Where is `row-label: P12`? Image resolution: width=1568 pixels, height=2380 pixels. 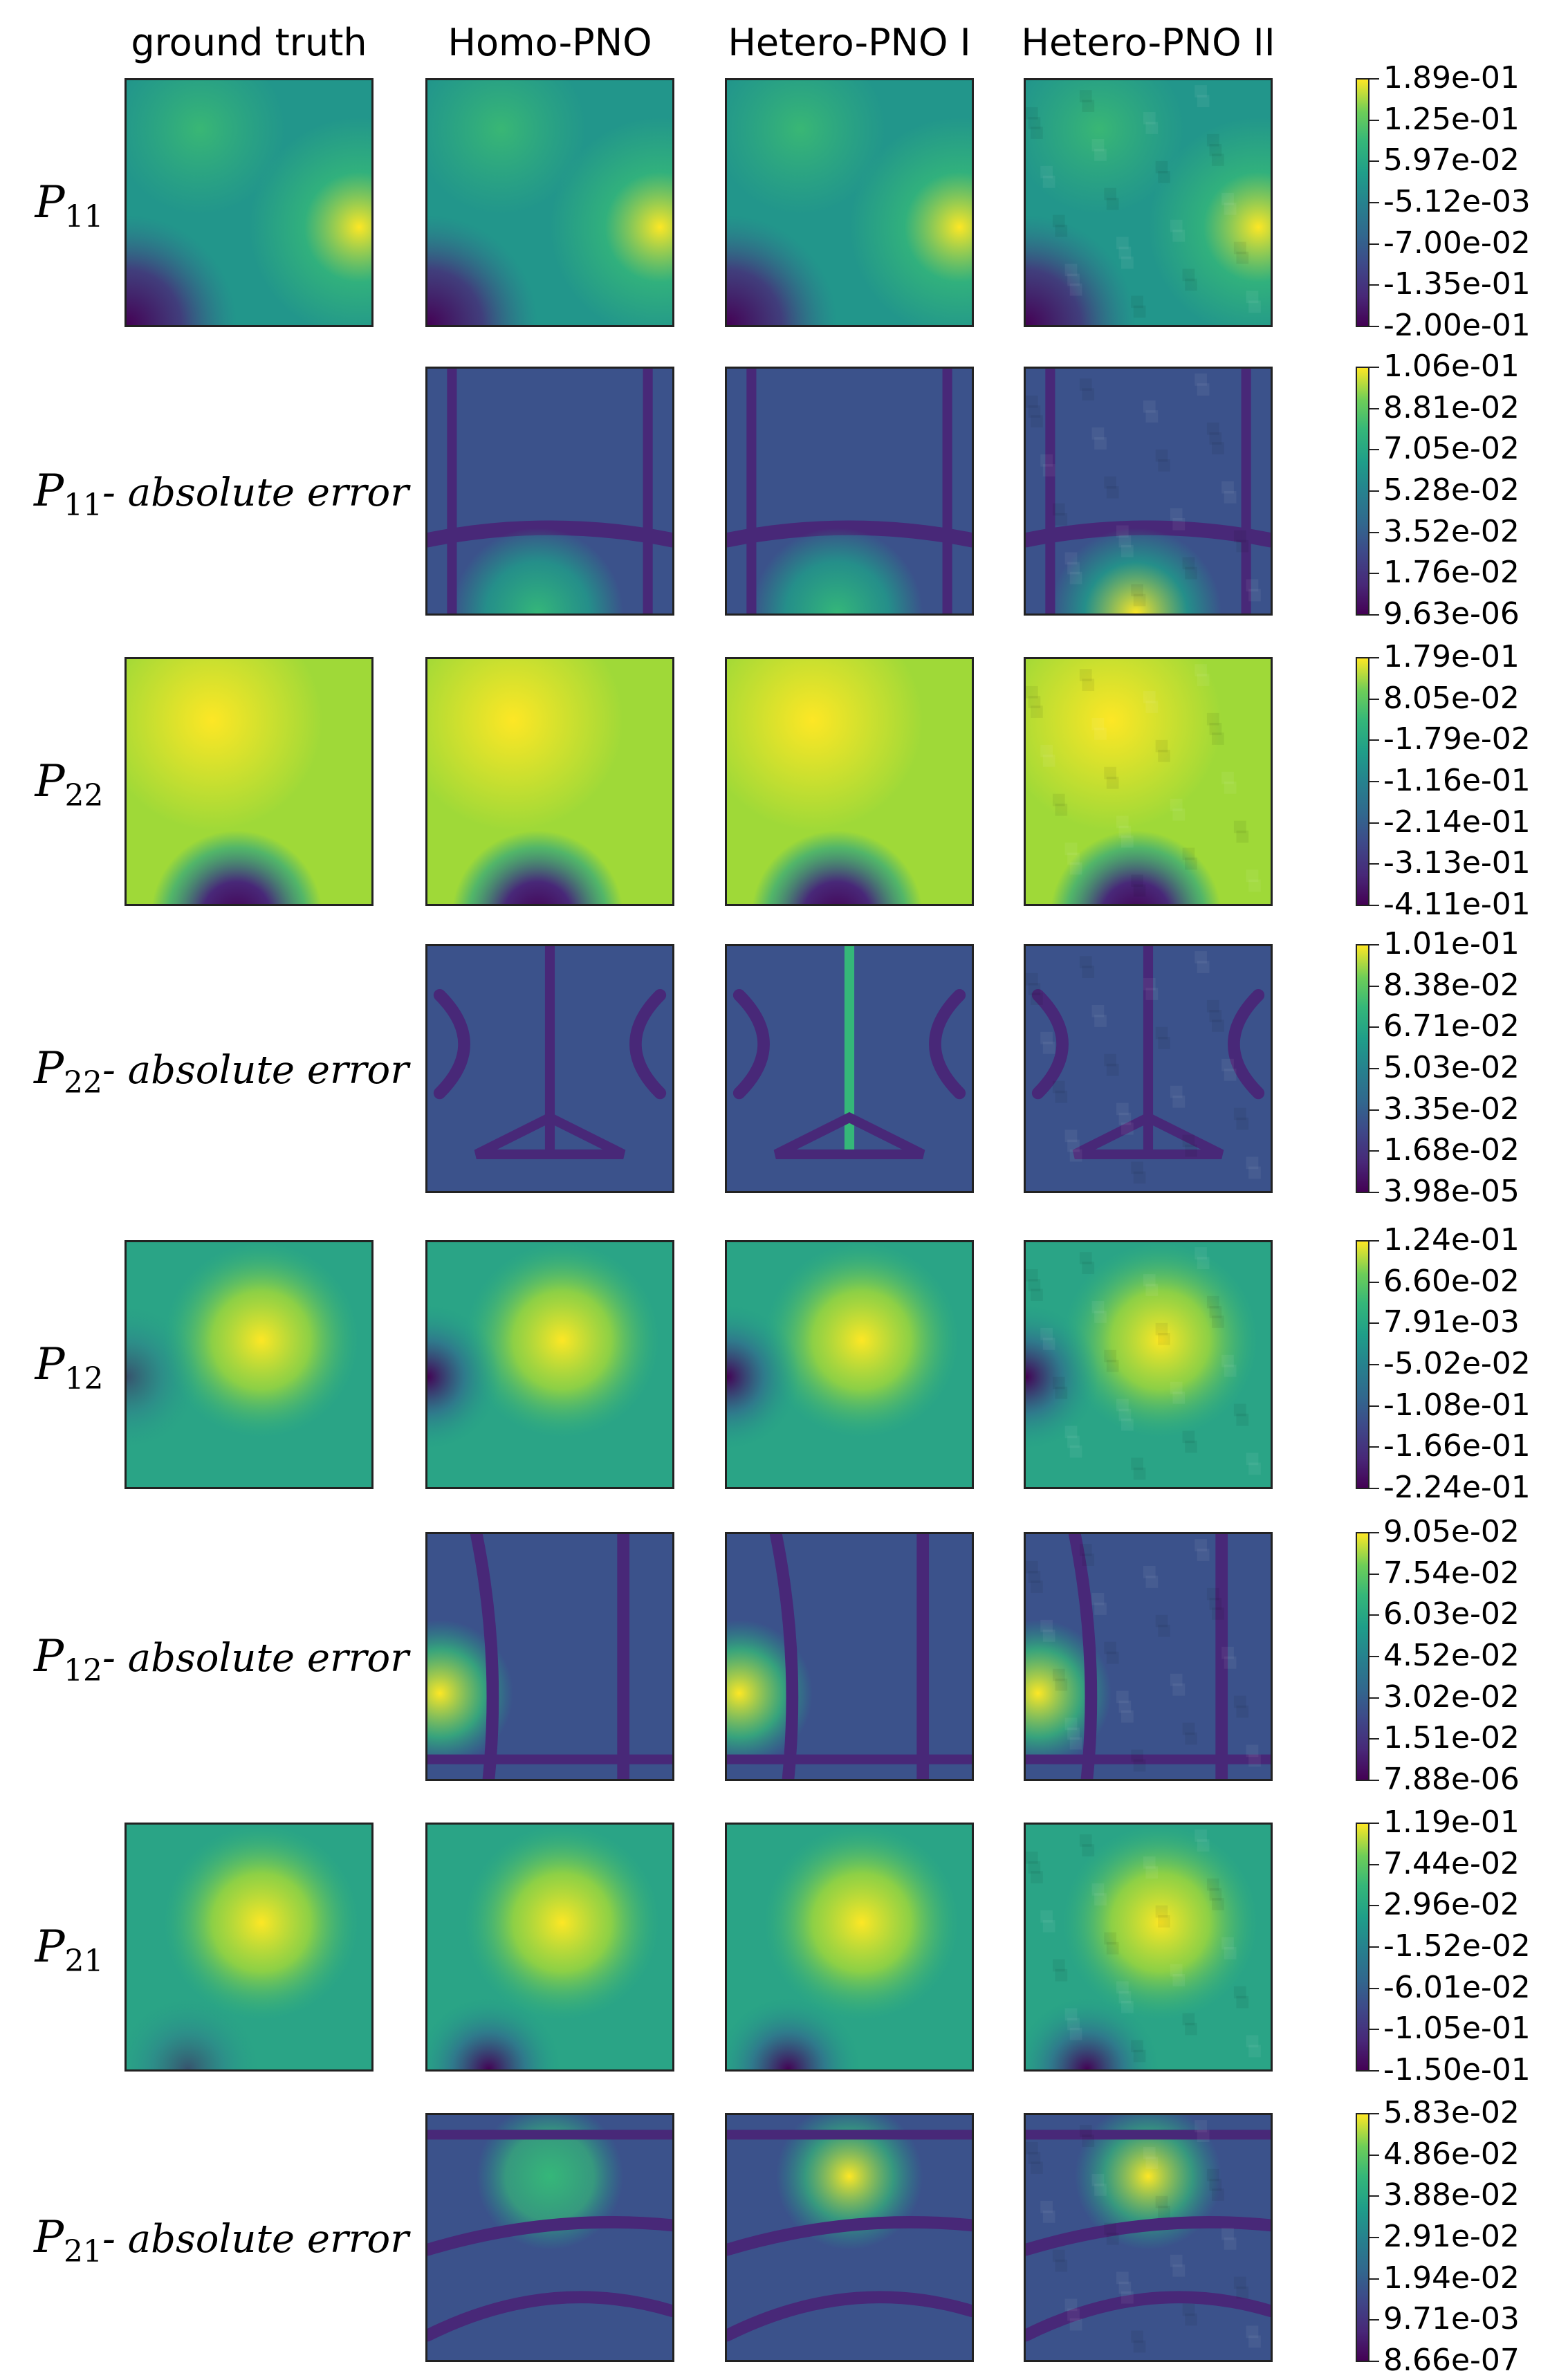
row-label: P12 is located at coordinates (69, 1372).